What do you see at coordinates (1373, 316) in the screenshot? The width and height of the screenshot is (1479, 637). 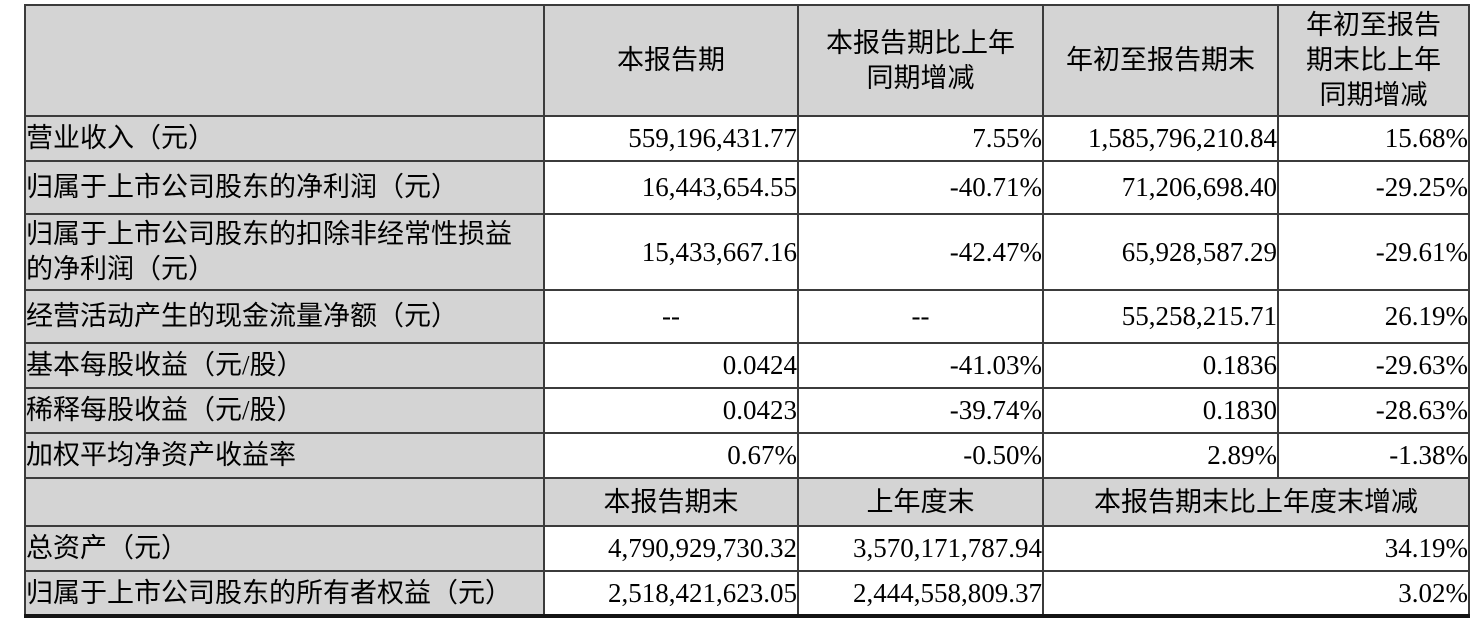 I see `value-ytd-change: 26.19%` at bounding box center [1373, 316].